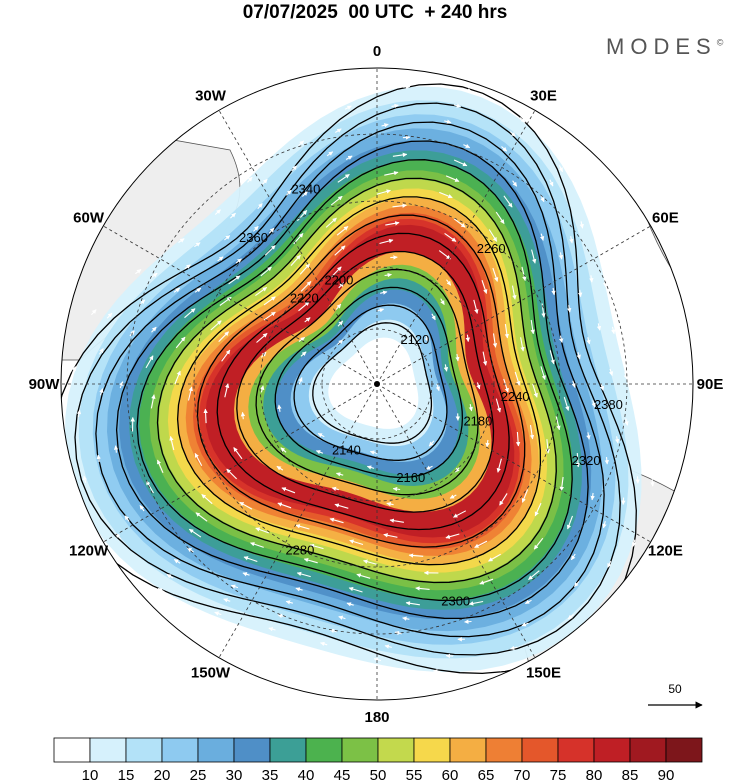  I want to click on colorbar-label: 25, so click(198, 774).